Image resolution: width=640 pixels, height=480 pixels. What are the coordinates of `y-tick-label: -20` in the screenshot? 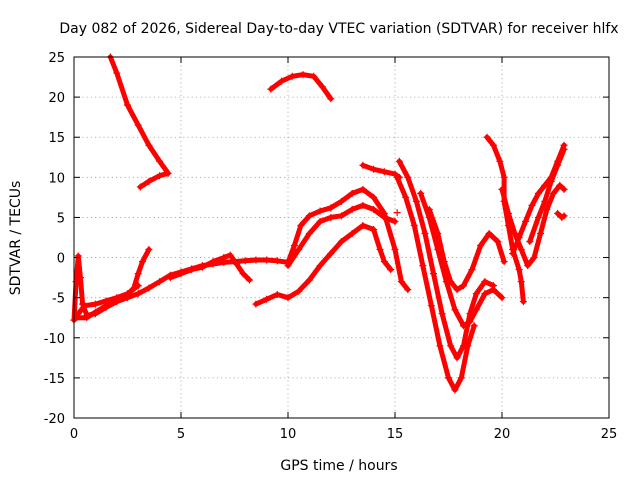 It's located at (54, 419).